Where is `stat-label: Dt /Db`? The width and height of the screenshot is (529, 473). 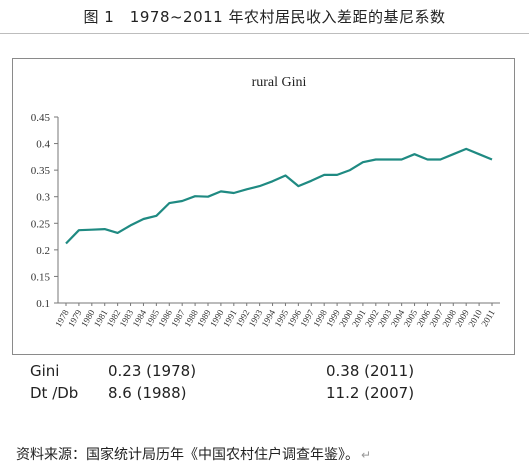
stat-label: Dt /Db is located at coordinates (54, 393).